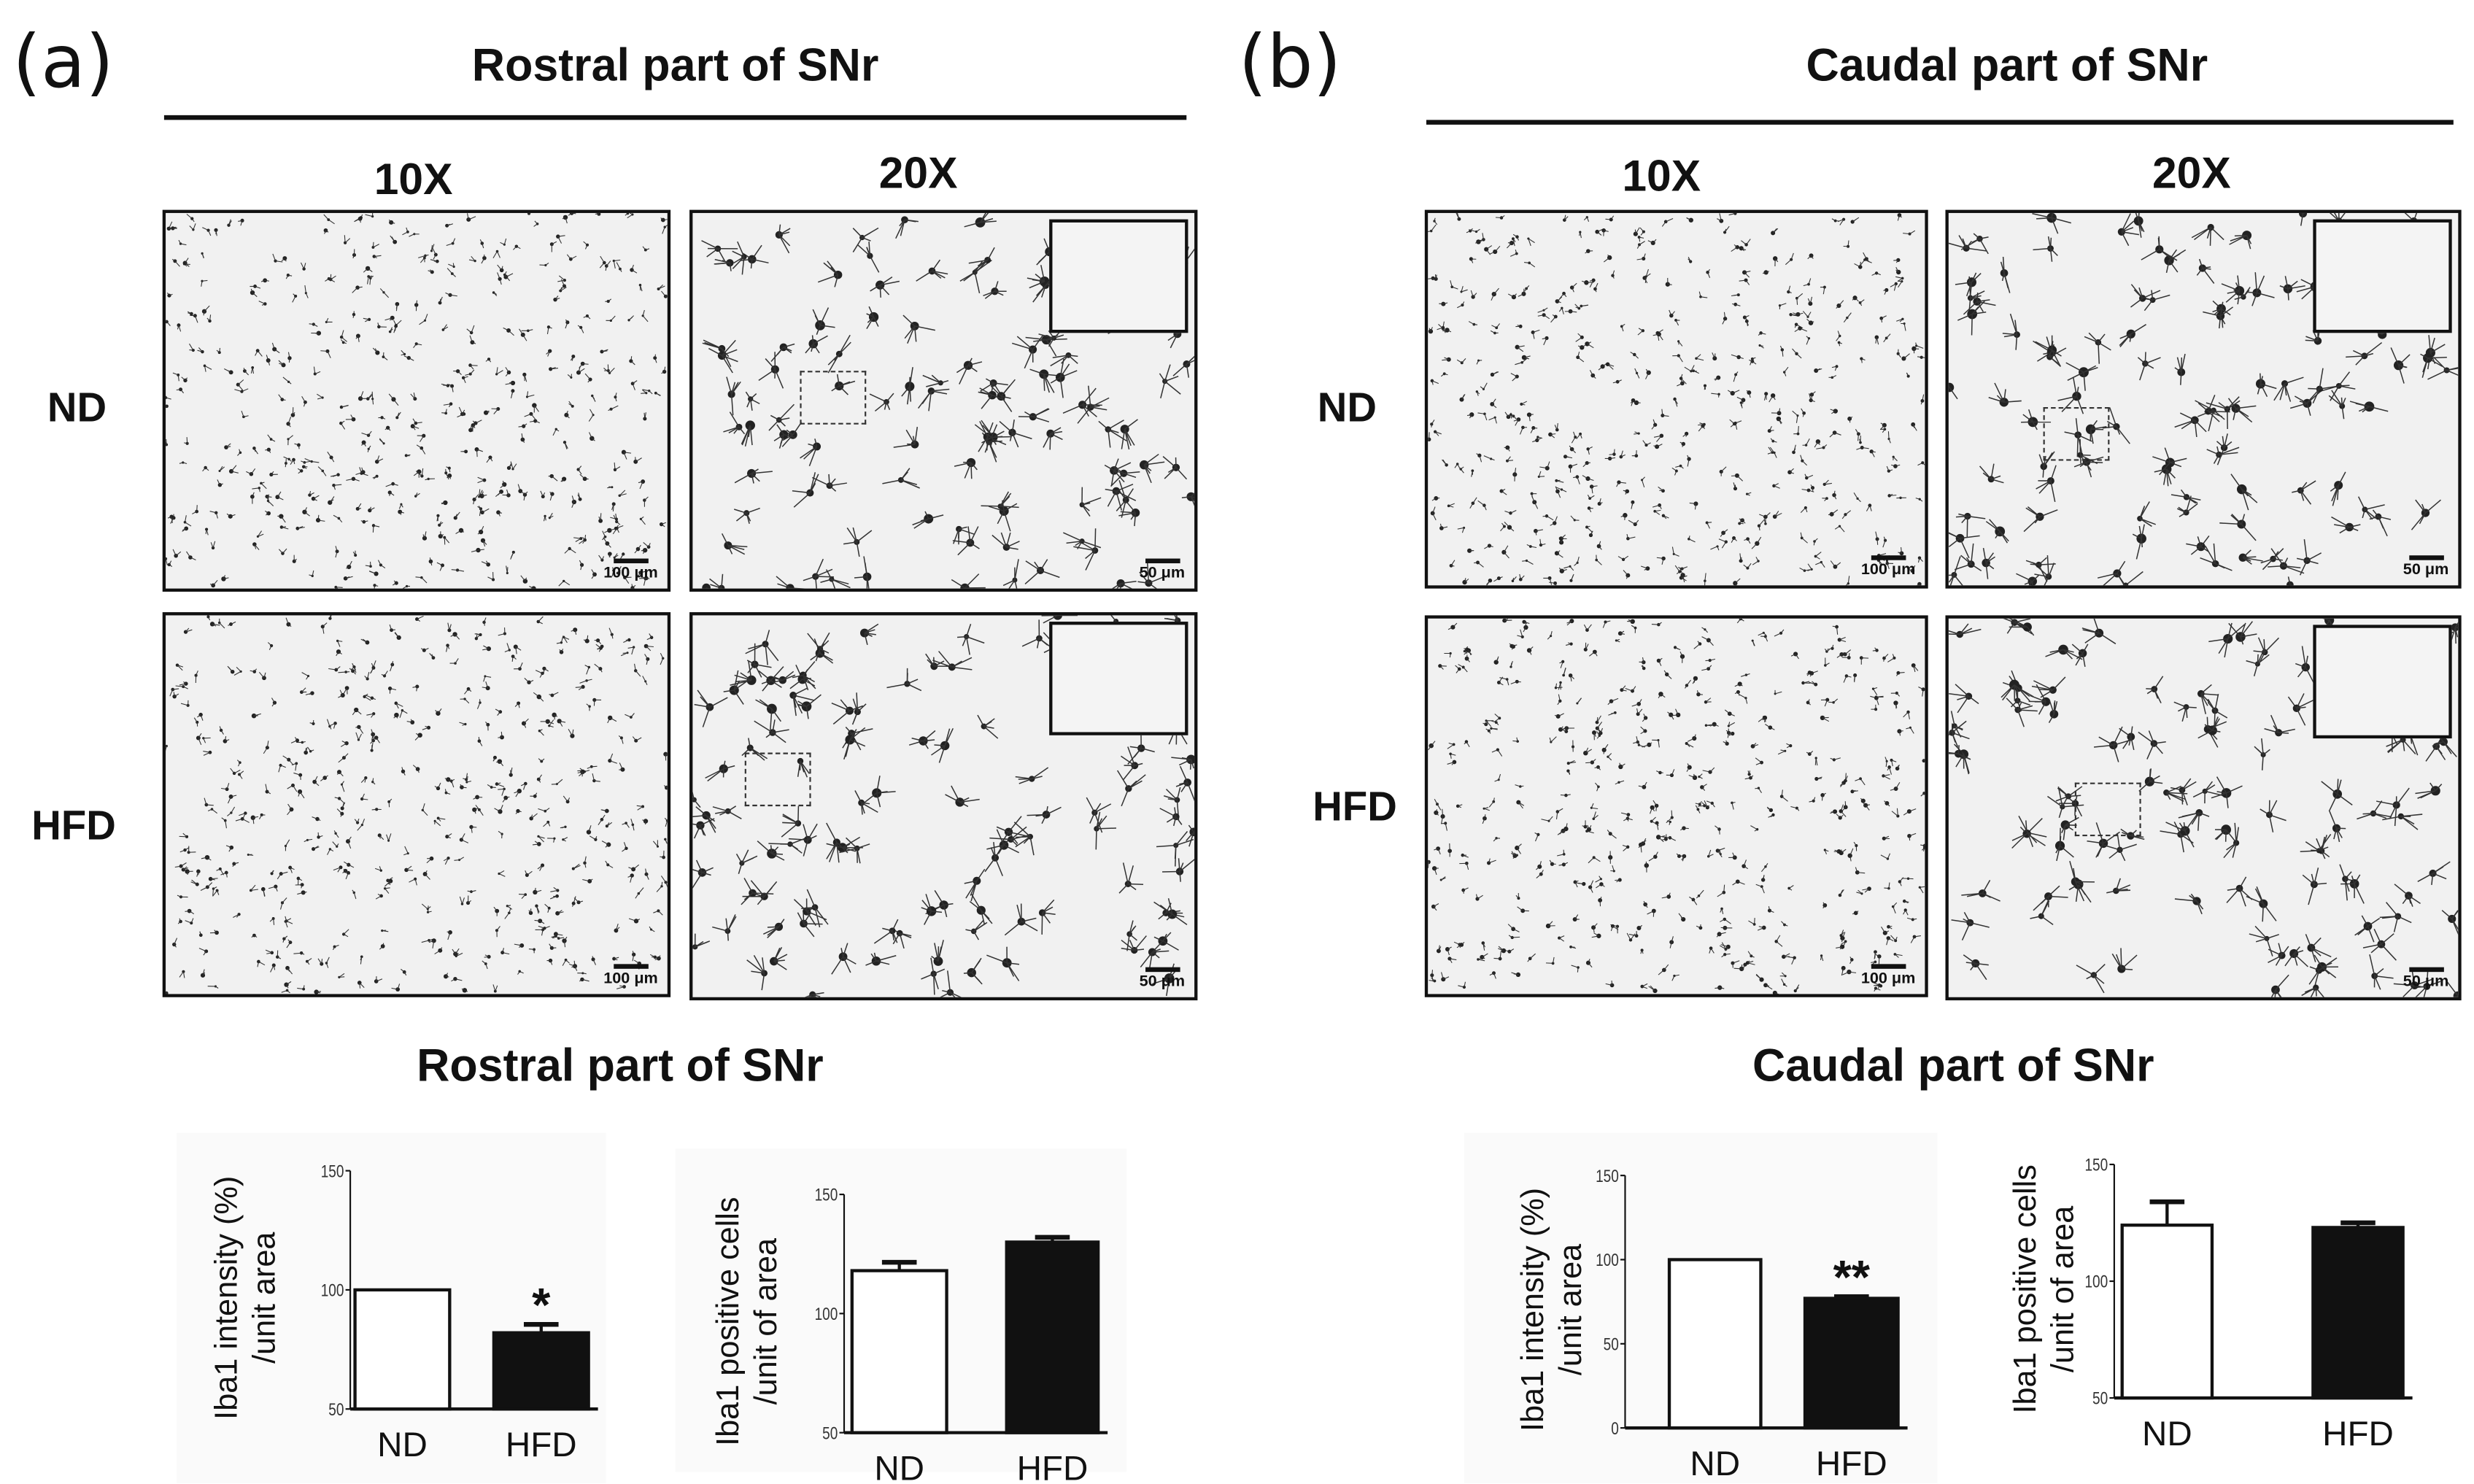  What do you see at coordinates (1347, 407) in the screenshot?
I see `panel-b-row-nd: ND` at bounding box center [1347, 407].